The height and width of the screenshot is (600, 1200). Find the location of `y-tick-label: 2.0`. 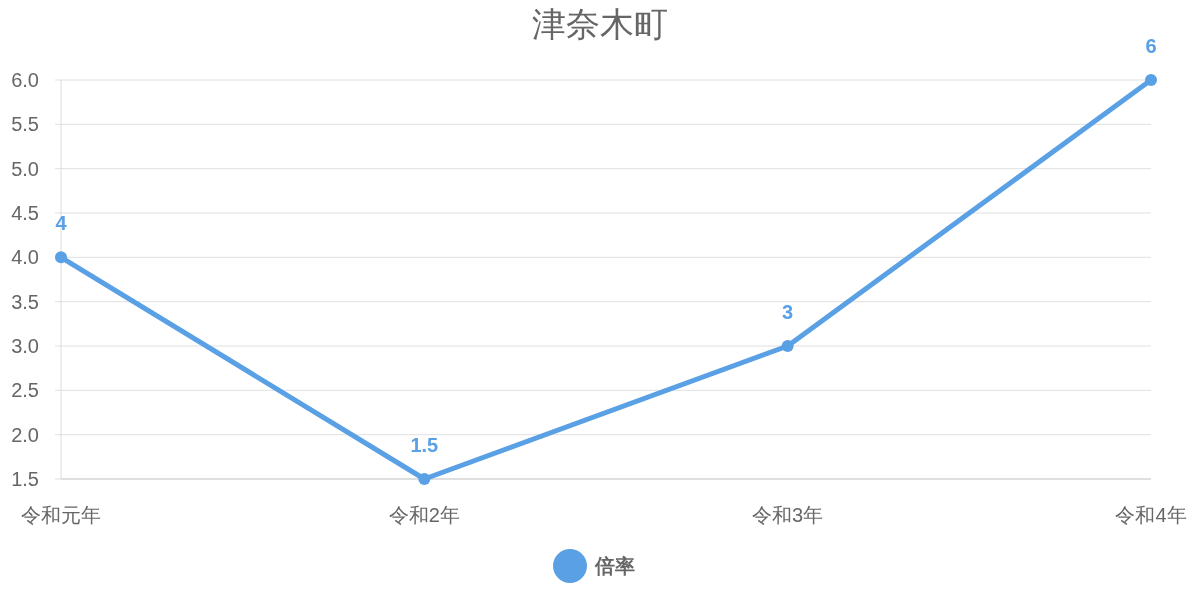

y-tick-label: 2.0 is located at coordinates (25, 434).